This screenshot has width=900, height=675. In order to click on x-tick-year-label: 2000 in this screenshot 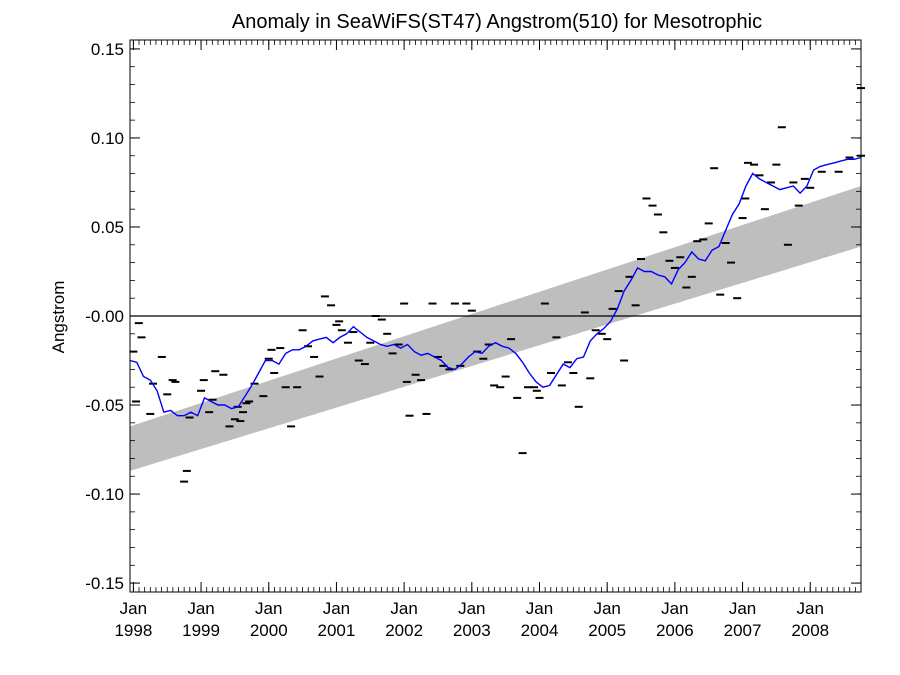, I will do `click(269, 630)`.